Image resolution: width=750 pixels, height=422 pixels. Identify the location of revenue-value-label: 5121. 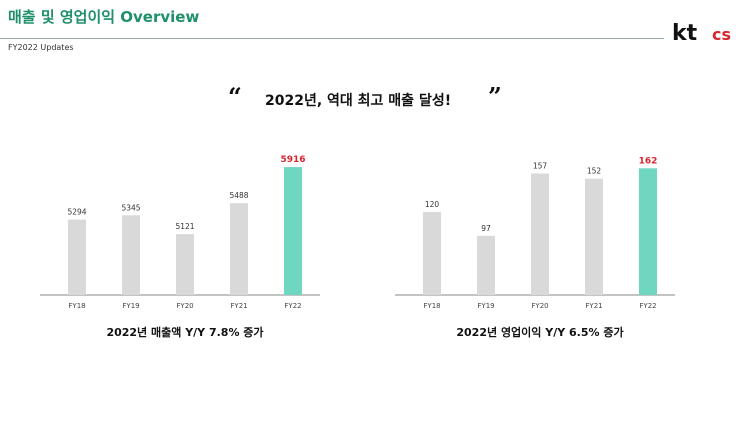
(184, 226).